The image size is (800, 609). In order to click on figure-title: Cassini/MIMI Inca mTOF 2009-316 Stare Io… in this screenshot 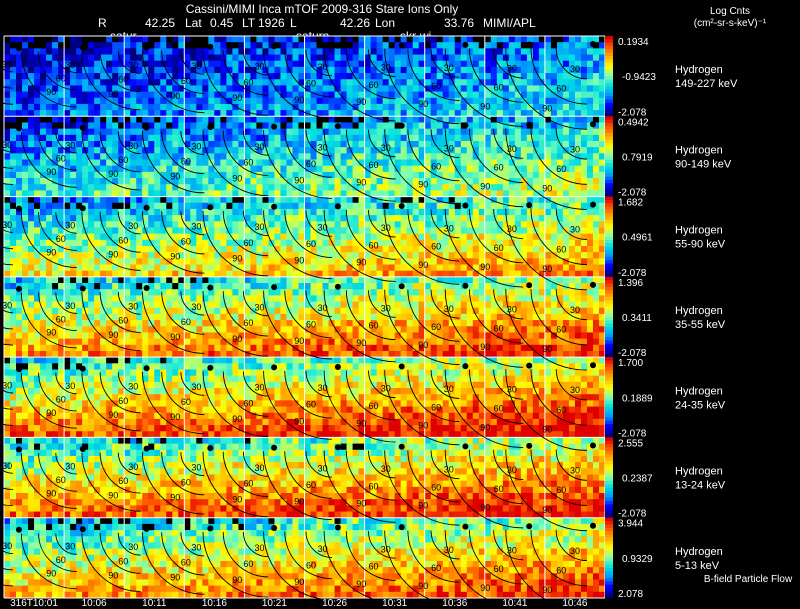, I will do `click(322, 9)`.